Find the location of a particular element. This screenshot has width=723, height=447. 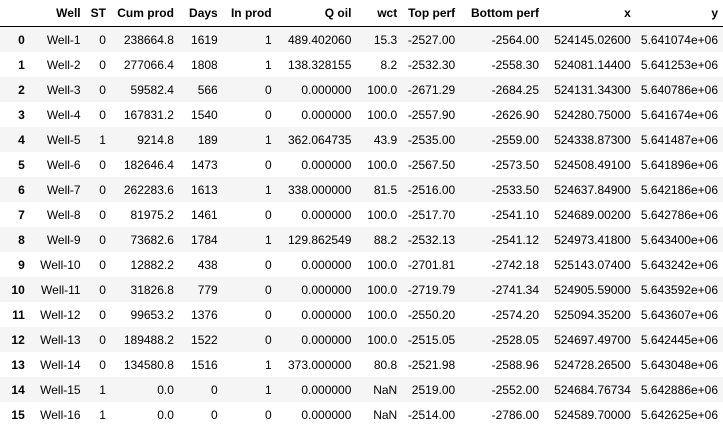

cell-days: 1619 is located at coordinates (204, 39).